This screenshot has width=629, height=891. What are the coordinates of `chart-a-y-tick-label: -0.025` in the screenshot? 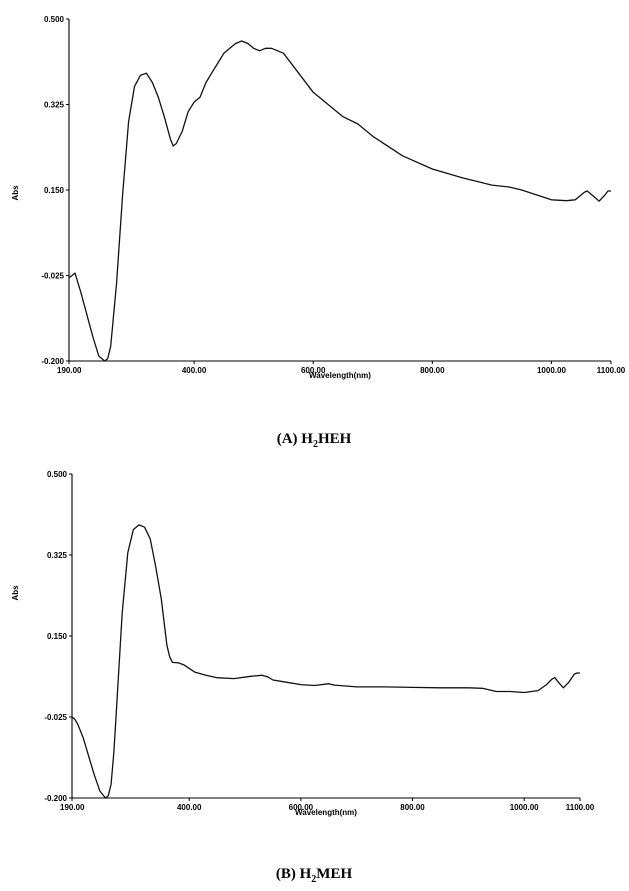 It's located at (52, 276).